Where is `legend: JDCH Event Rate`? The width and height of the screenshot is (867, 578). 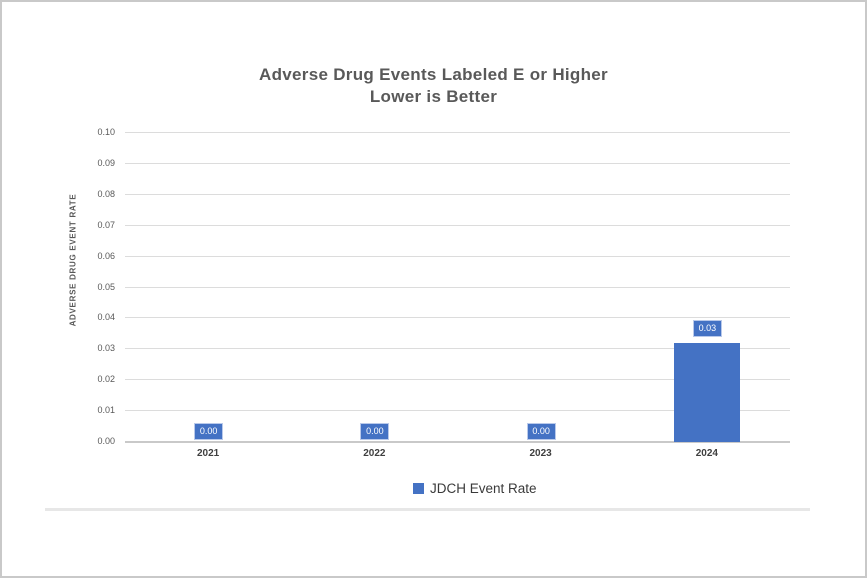 legend: JDCH Event Rate is located at coordinates (475, 488).